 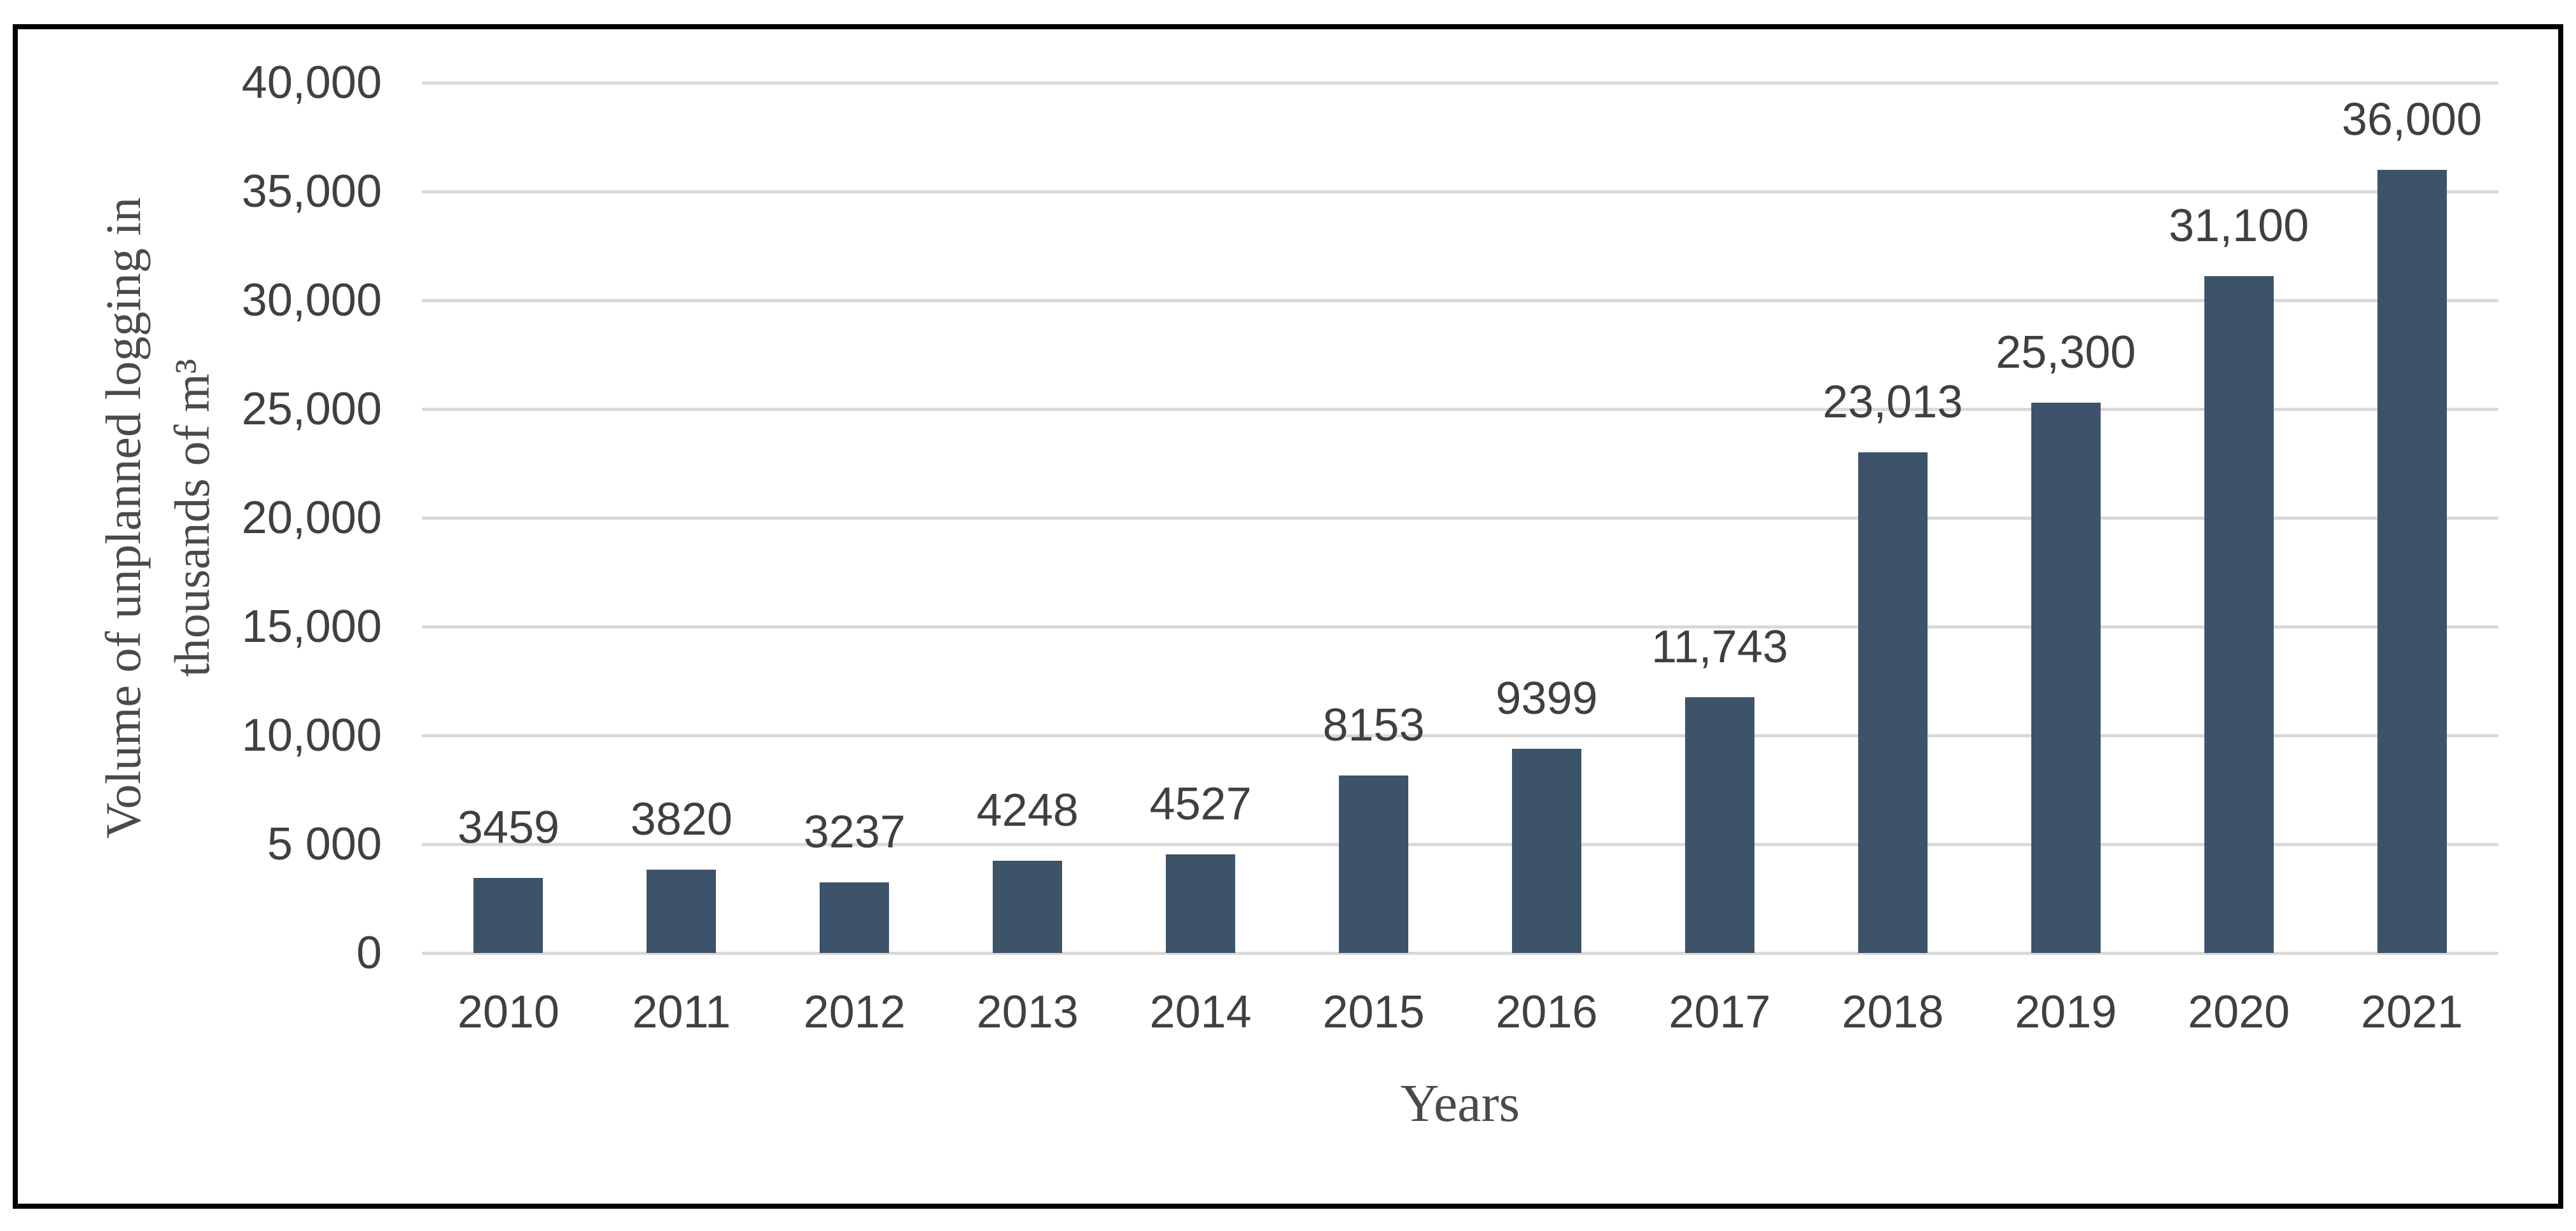 What do you see at coordinates (508, 1012) in the screenshot?
I see `x-tick-label: 2010` at bounding box center [508, 1012].